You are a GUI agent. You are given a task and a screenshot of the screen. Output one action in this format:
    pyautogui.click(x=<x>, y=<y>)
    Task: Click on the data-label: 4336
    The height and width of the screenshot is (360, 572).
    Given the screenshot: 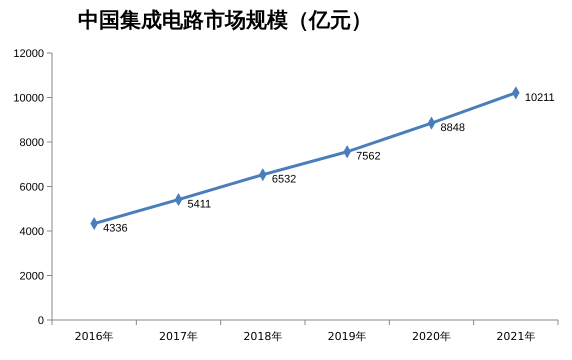 What is the action you would take?
    pyautogui.click(x=115, y=228)
    